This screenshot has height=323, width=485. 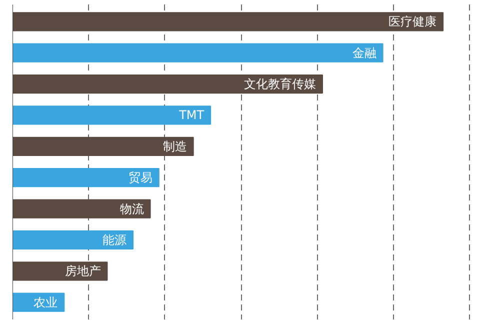 I want to click on y-tick-label: TMT, so click(x=191, y=115).